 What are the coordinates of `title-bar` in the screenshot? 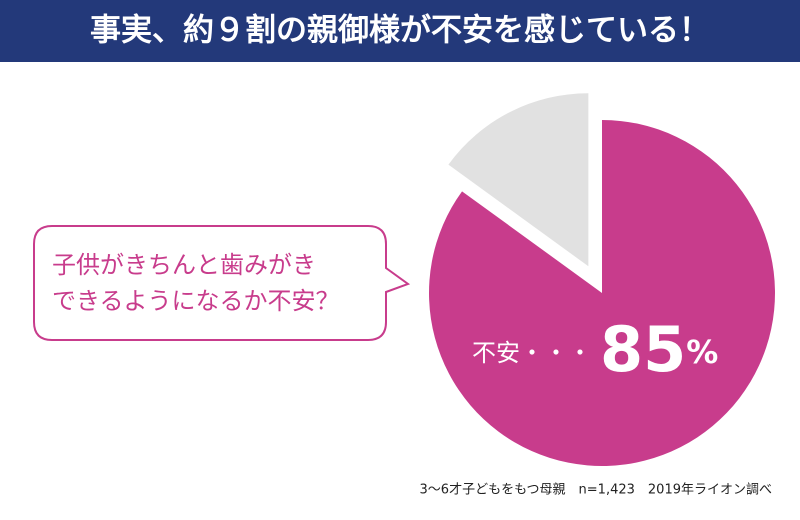 It's located at (400, 31).